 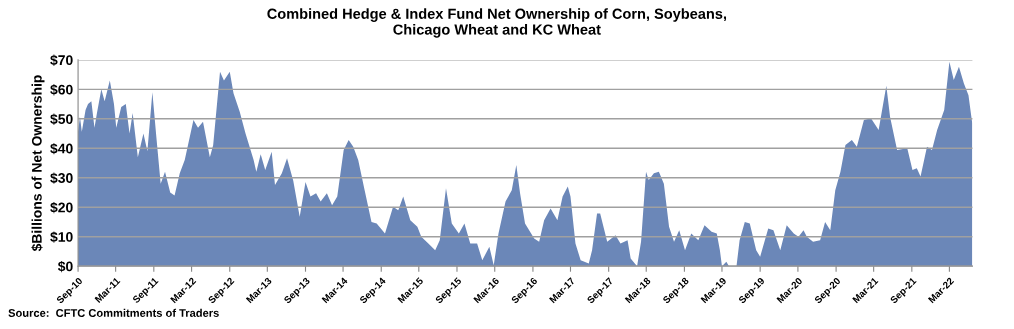 What do you see at coordinates (65, 266) in the screenshot?
I see `y-tick-label: $0` at bounding box center [65, 266].